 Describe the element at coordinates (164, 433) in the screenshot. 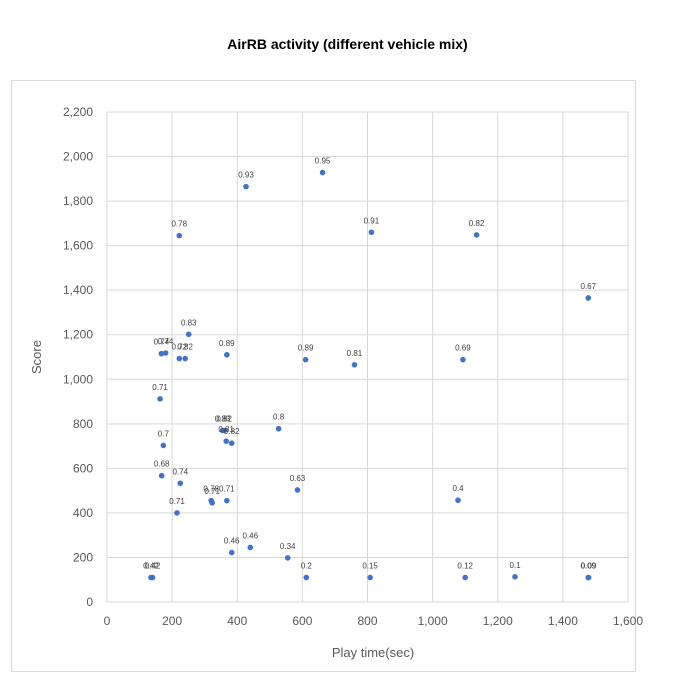

I see `data-label: 0.7` at that location.